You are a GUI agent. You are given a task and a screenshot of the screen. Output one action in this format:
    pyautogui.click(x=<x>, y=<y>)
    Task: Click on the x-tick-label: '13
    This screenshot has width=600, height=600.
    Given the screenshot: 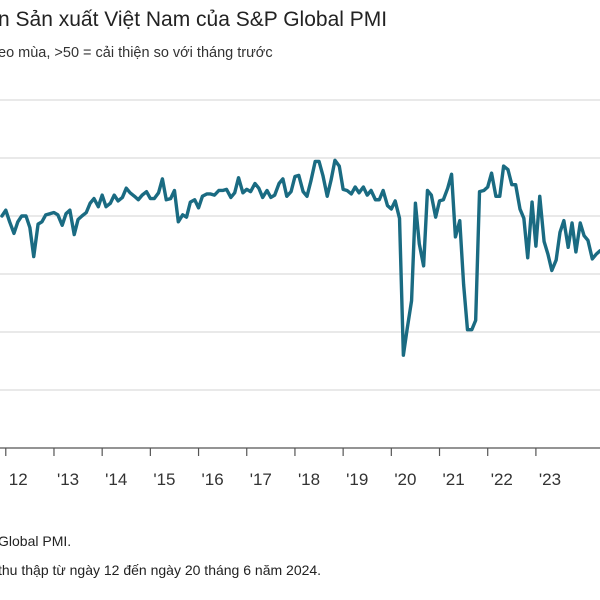 What is the action you would take?
    pyautogui.click(x=68, y=479)
    